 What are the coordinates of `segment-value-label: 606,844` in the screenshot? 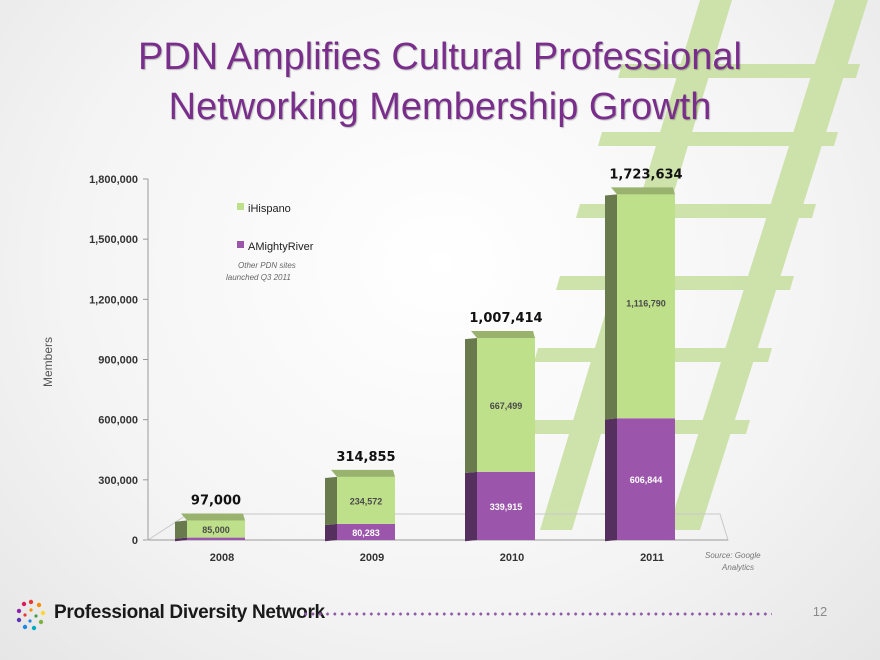 It's located at (646, 480).